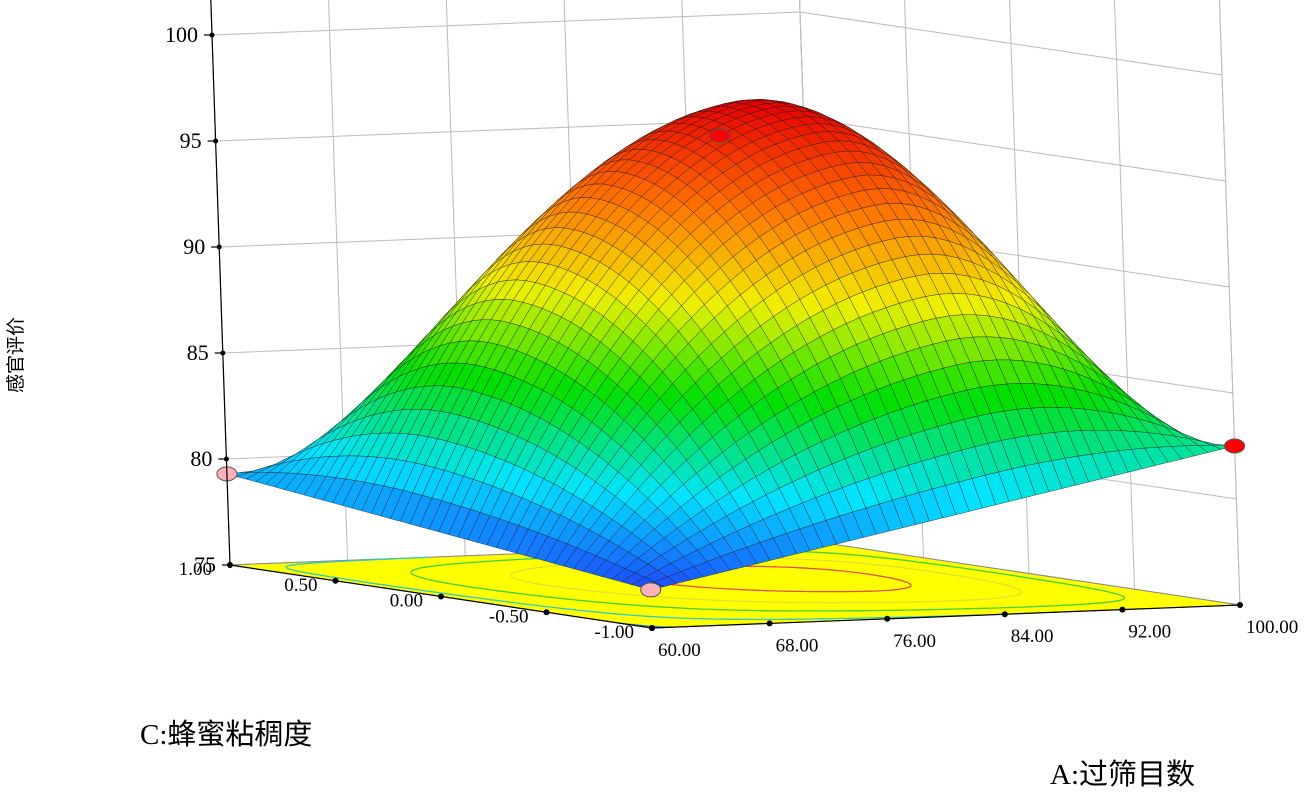 Image resolution: width=1304 pixels, height=801 pixels. Describe the element at coordinates (194, 246) in the screenshot. I see `z-tick-label: 90` at that location.